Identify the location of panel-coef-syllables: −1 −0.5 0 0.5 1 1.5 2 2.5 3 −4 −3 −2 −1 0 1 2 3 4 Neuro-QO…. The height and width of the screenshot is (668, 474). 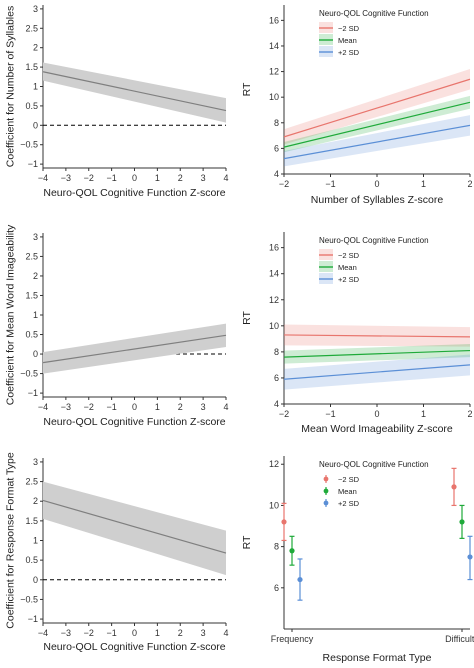
(117, 101).